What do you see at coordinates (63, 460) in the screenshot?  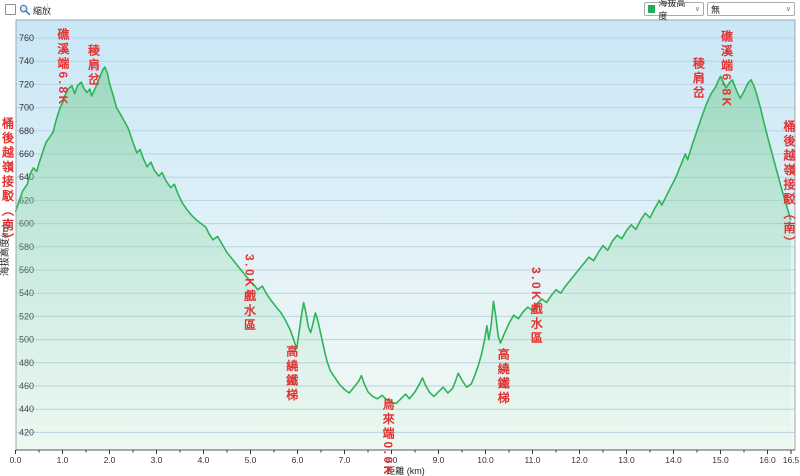 I see `x-tick-label: 1.0` at bounding box center [63, 460].